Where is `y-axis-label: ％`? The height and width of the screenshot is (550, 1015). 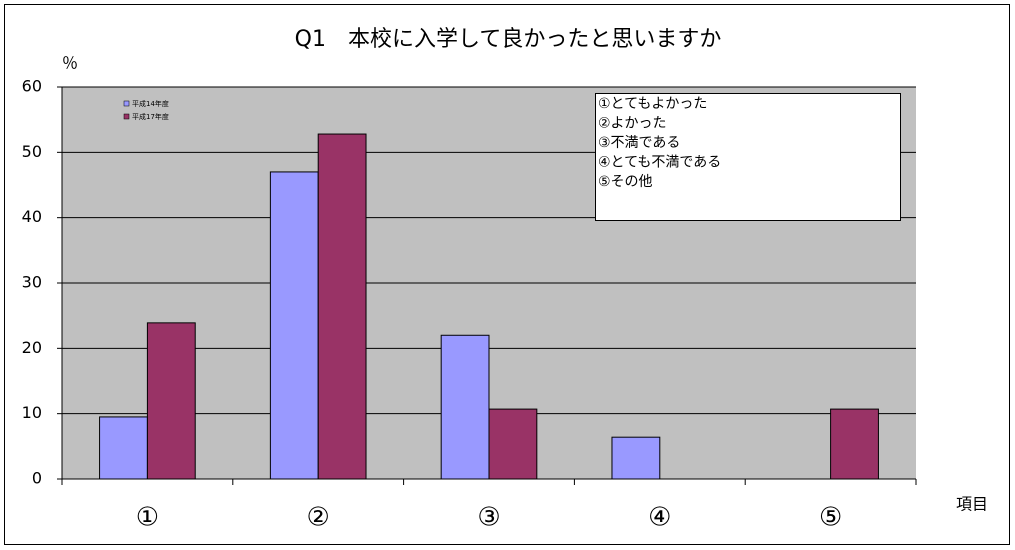 y-axis-label: ％ is located at coordinates (70, 63).